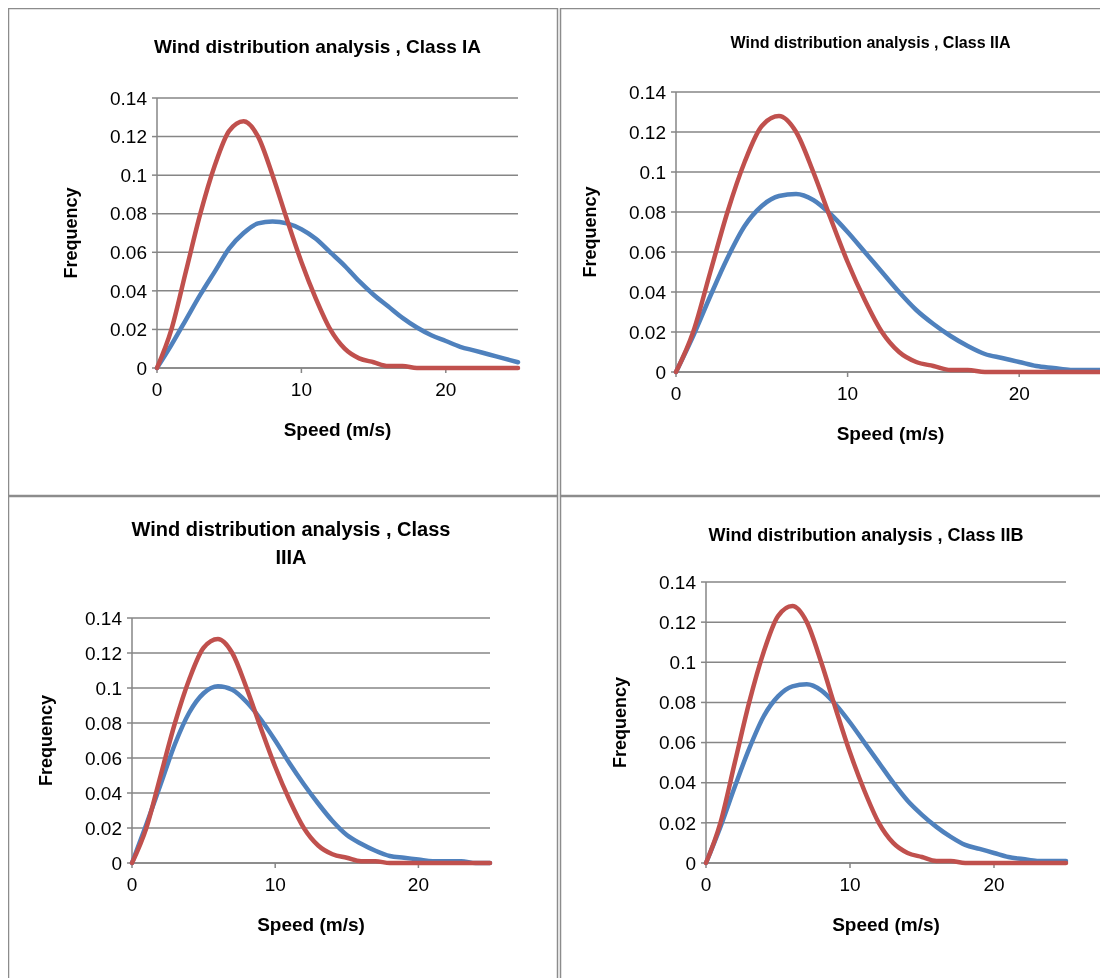  Describe the element at coordinates (291, 543) in the screenshot. I see `chart-title: Wind distribution analysis , Class IIIA` at that location.